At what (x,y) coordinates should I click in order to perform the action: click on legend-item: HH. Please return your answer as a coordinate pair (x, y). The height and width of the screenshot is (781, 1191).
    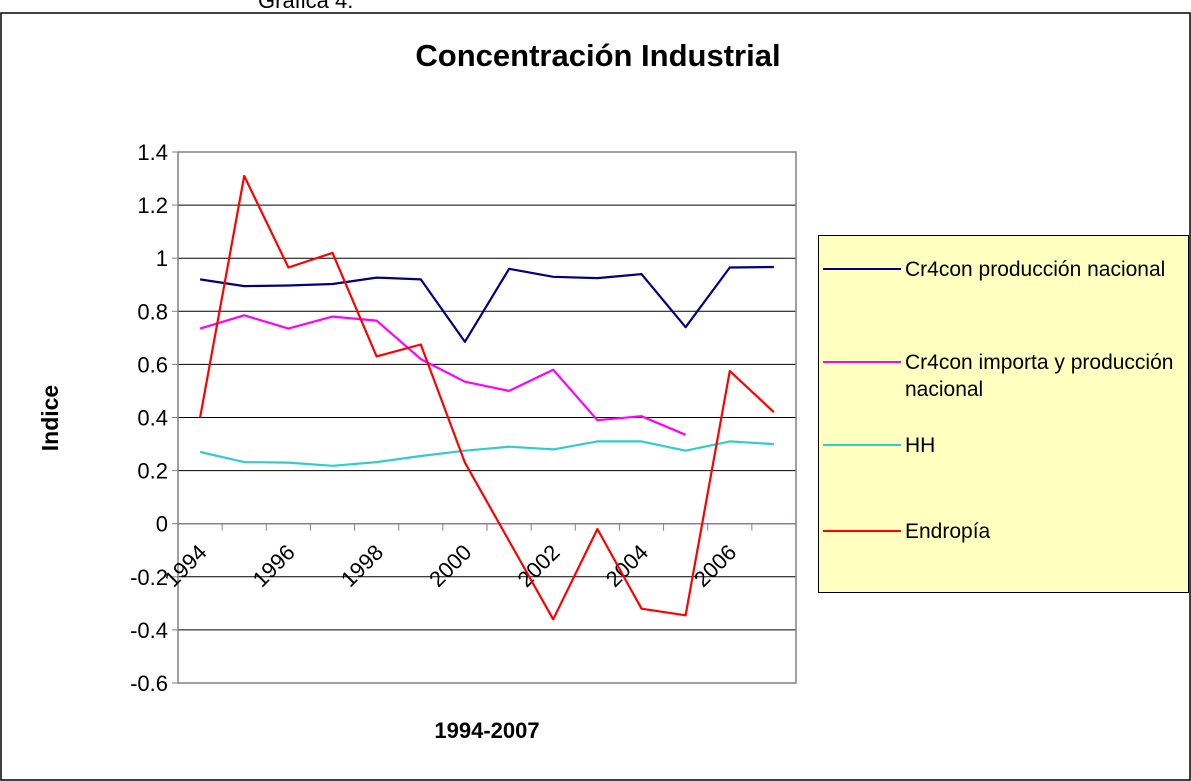
    Looking at the image, I should click on (1003, 445).